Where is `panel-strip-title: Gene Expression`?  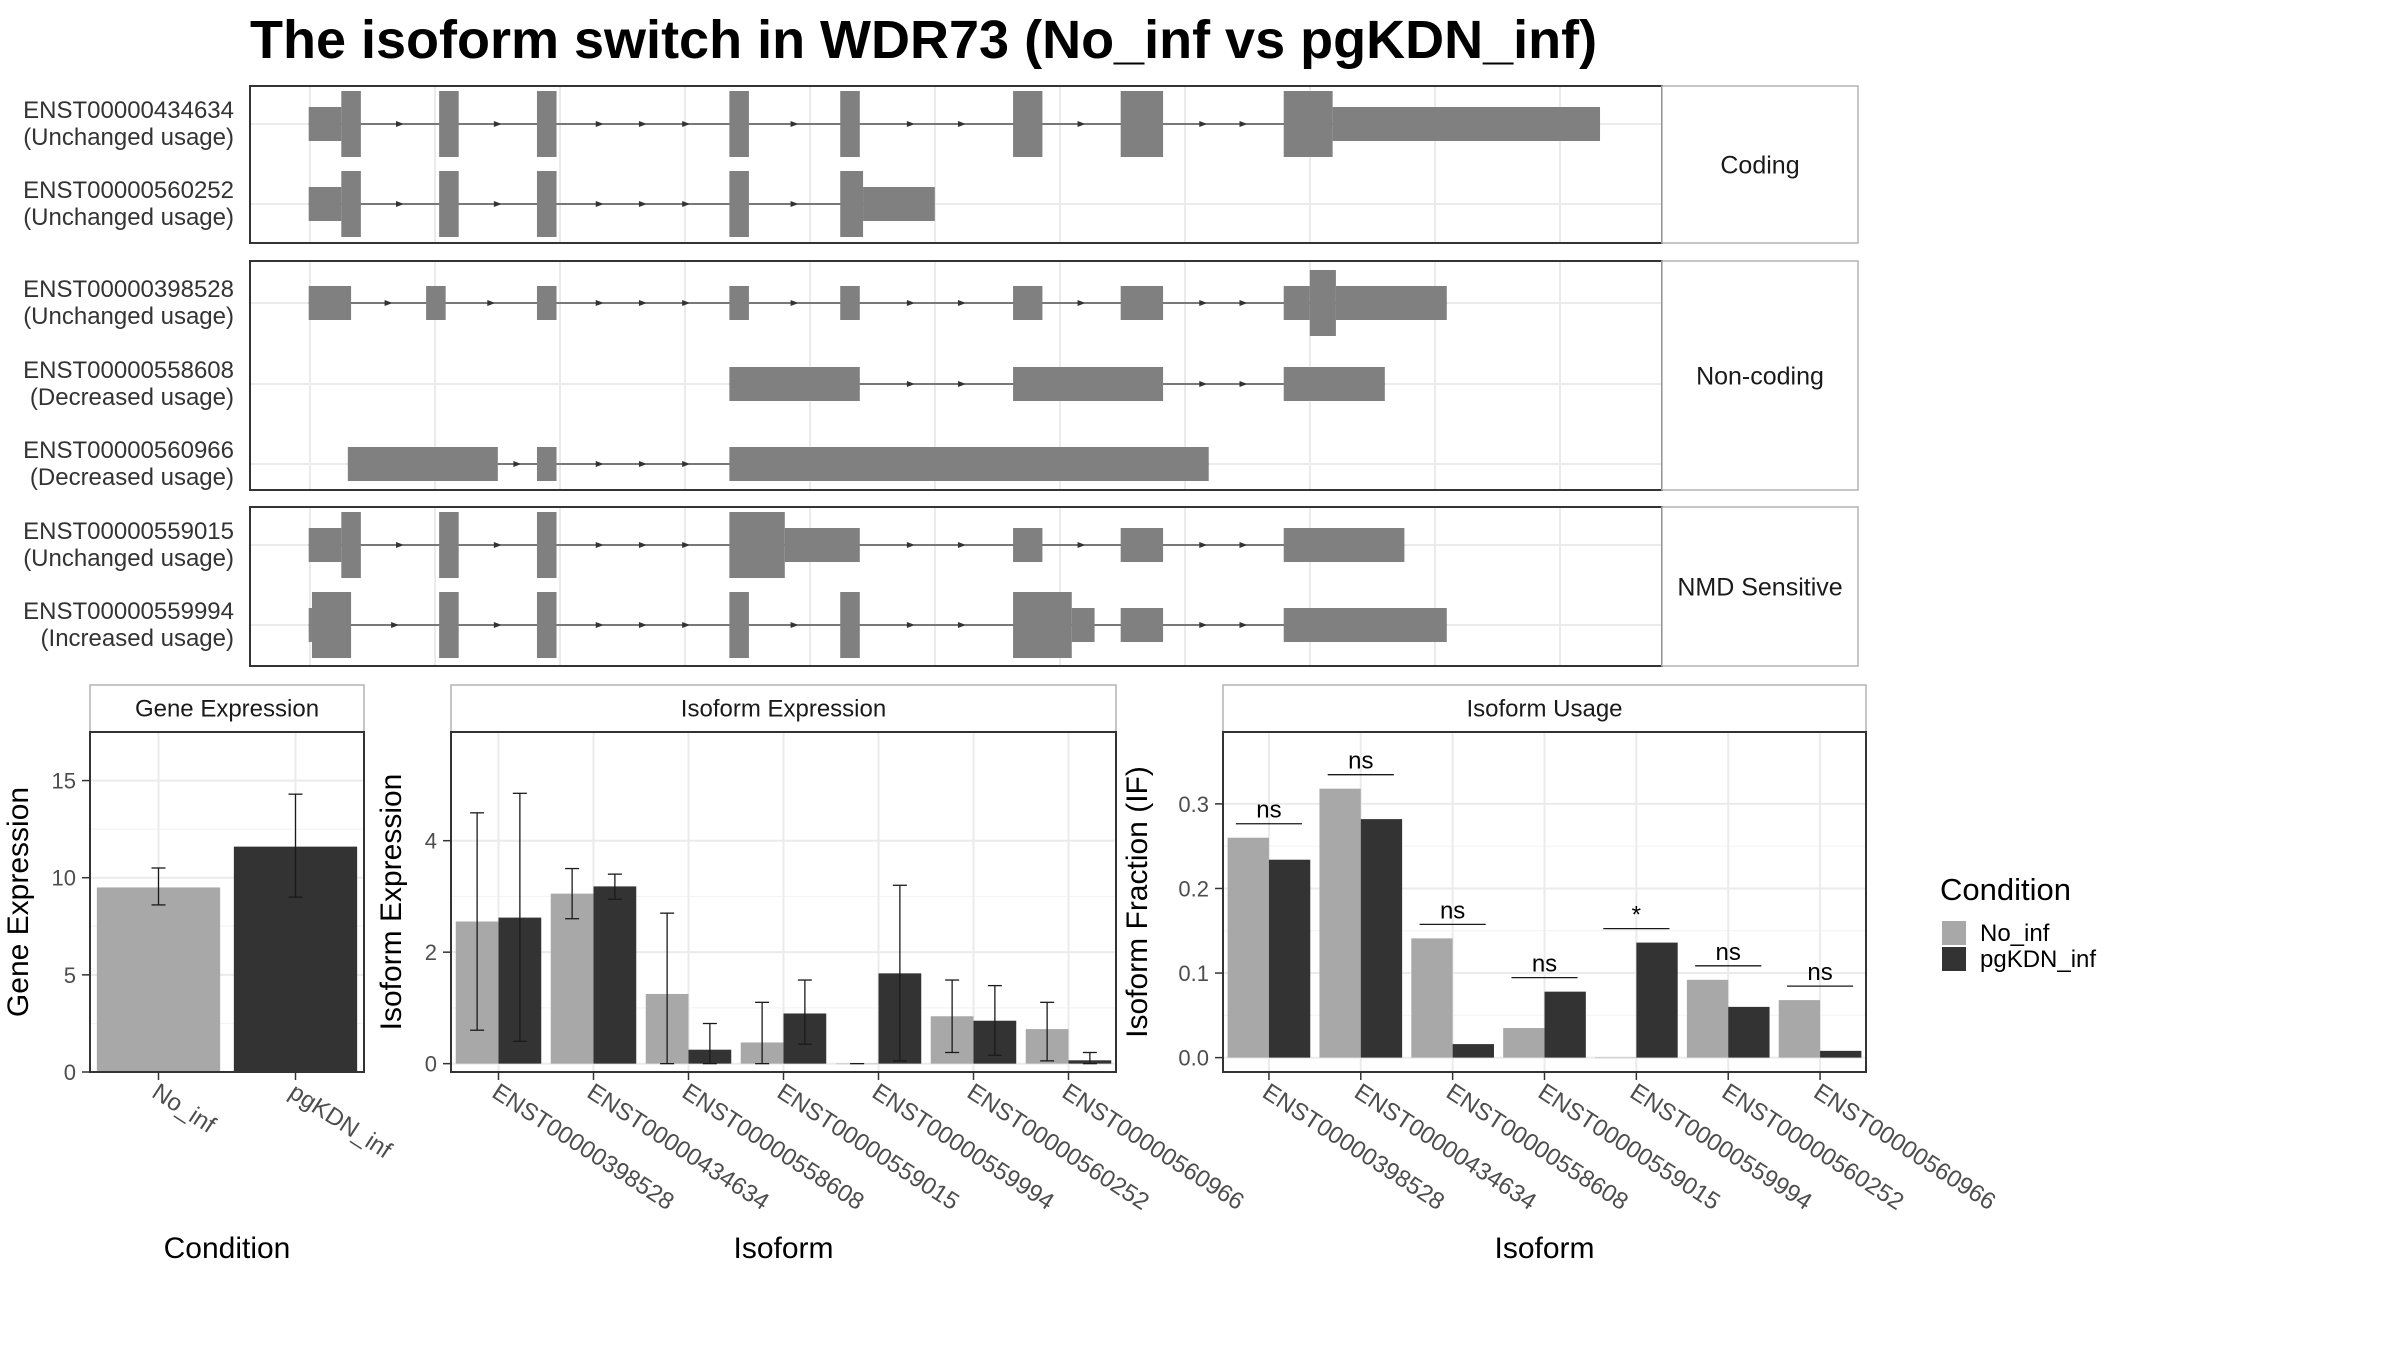
panel-strip-title: Gene Expression is located at coordinates (227, 709).